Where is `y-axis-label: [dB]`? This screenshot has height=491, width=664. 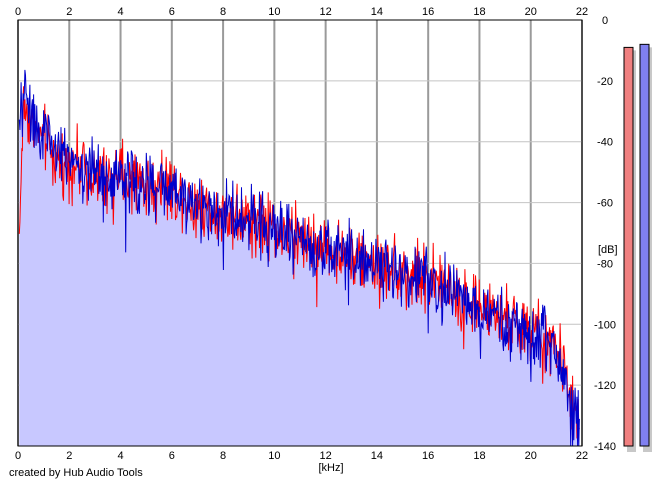
y-axis-label: [dB] is located at coordinates (608, 250).